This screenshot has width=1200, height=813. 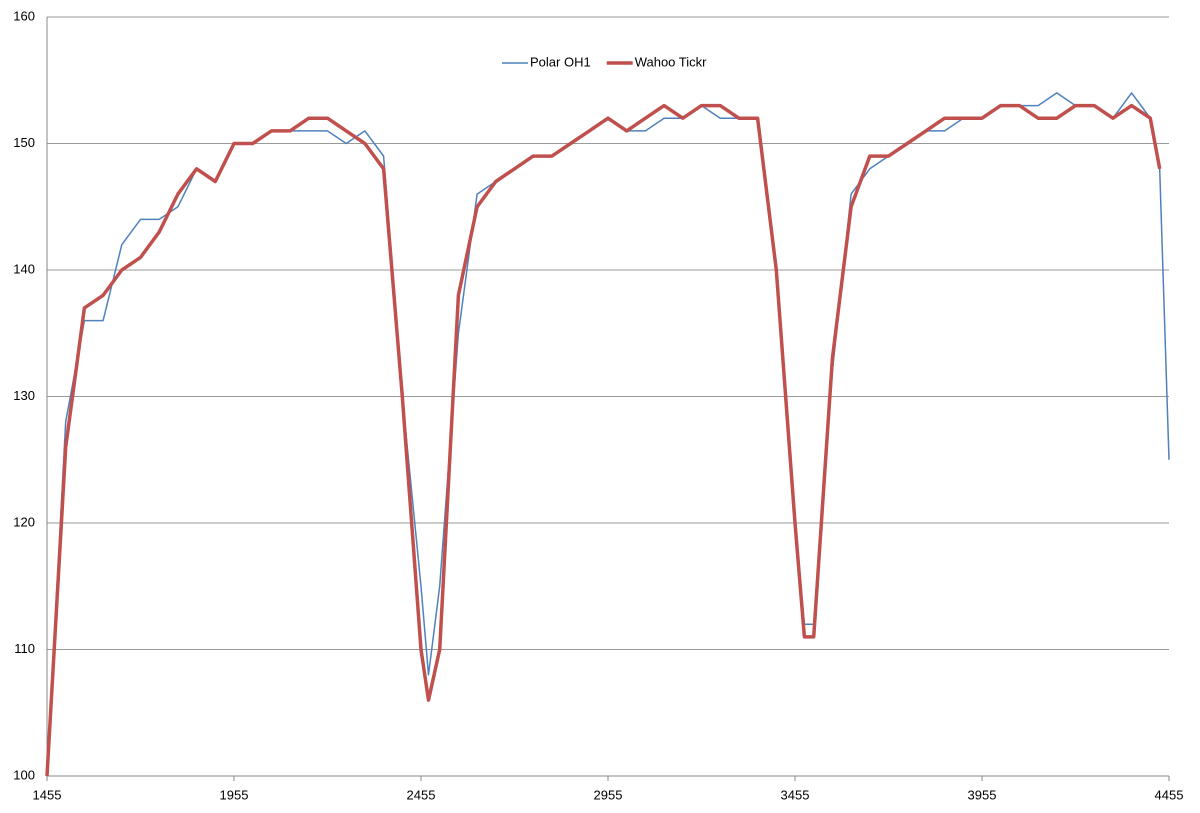 I want to click on y-tick-label: 110, so click(x=24, y=648).